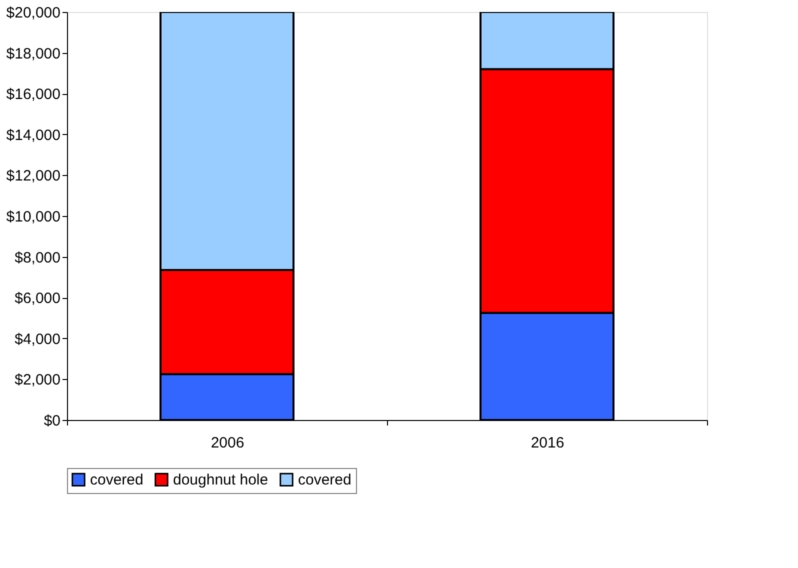 Image resolution: width=798 pixels, height=568 pixels. I want to click on y-tick-label: $0, so click(52, 421).